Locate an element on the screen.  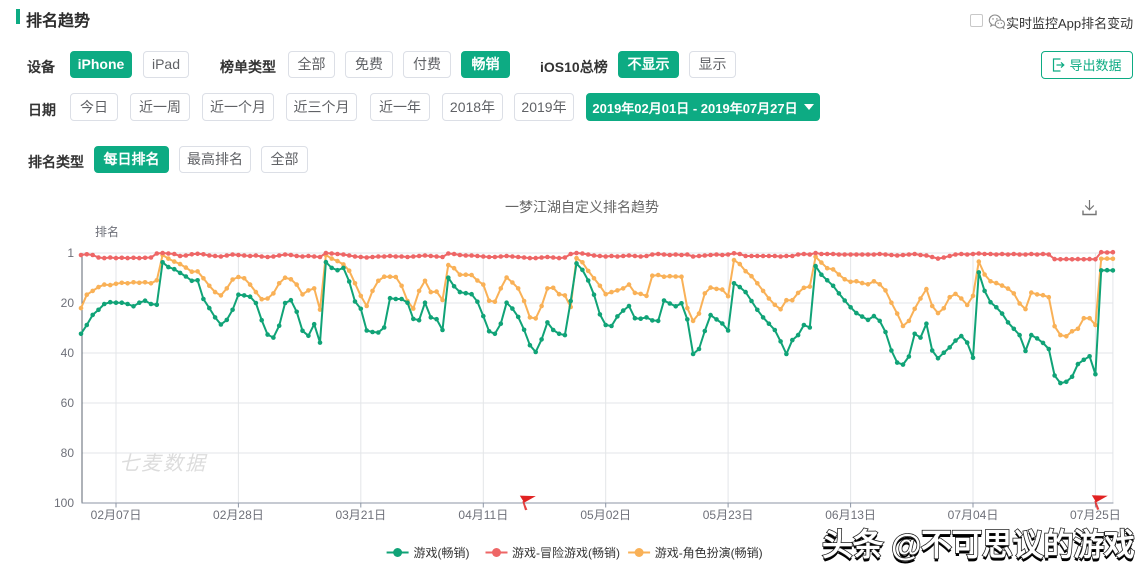
svg-text: 七麦数据 is located at coordinates (163, 464).